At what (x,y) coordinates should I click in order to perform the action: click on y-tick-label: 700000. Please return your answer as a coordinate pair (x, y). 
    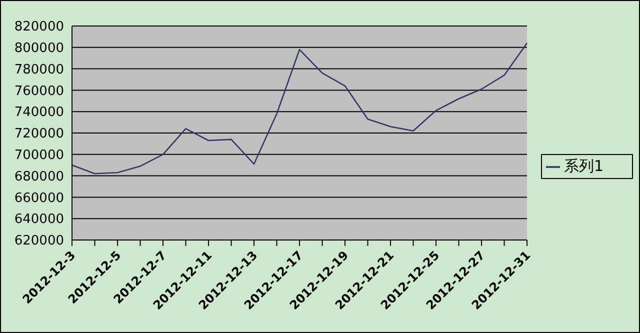
    Looking at the image, I should click on (39, 156).